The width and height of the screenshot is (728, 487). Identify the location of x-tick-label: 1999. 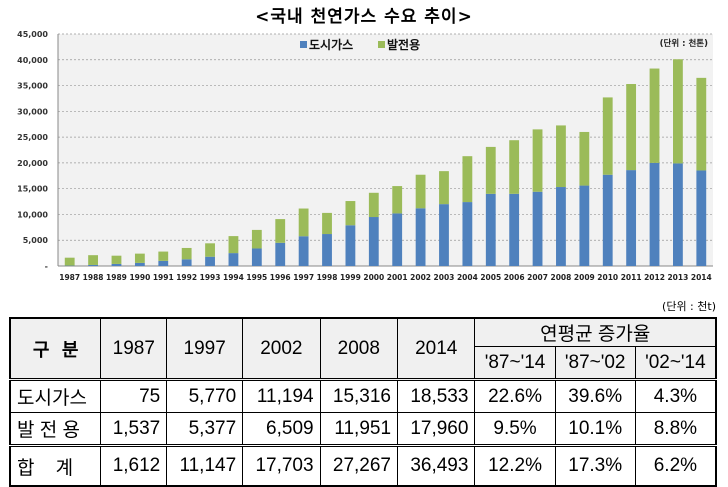
(350, 277).